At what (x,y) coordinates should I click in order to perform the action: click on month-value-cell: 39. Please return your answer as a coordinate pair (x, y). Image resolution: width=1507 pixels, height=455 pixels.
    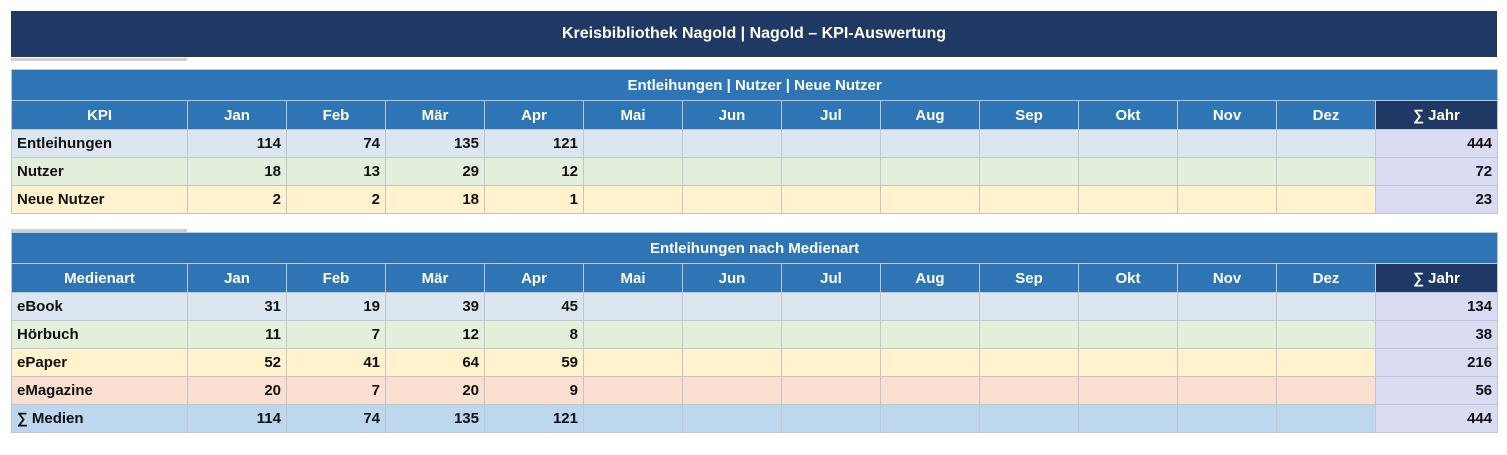
    Looking at the image, I should click on (435, 306).